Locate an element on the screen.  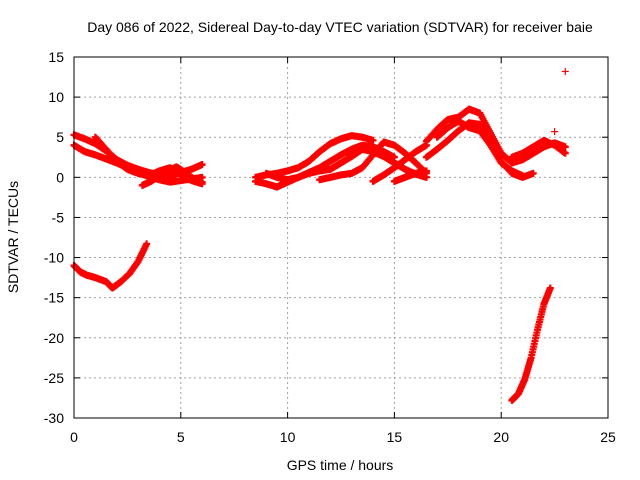
x-tick-label: 0 is located at coordinates (74, 437).